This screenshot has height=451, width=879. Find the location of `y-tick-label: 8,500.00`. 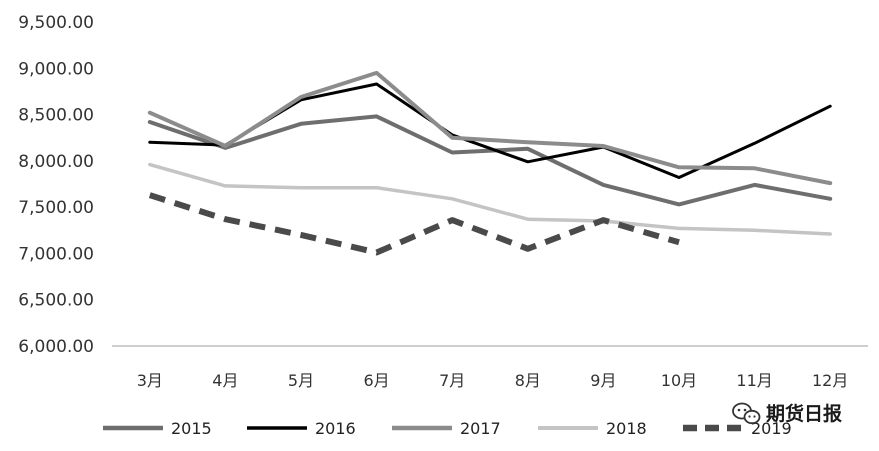

y-tick-label: 8,500.00 is located at coordinates (56, 116).